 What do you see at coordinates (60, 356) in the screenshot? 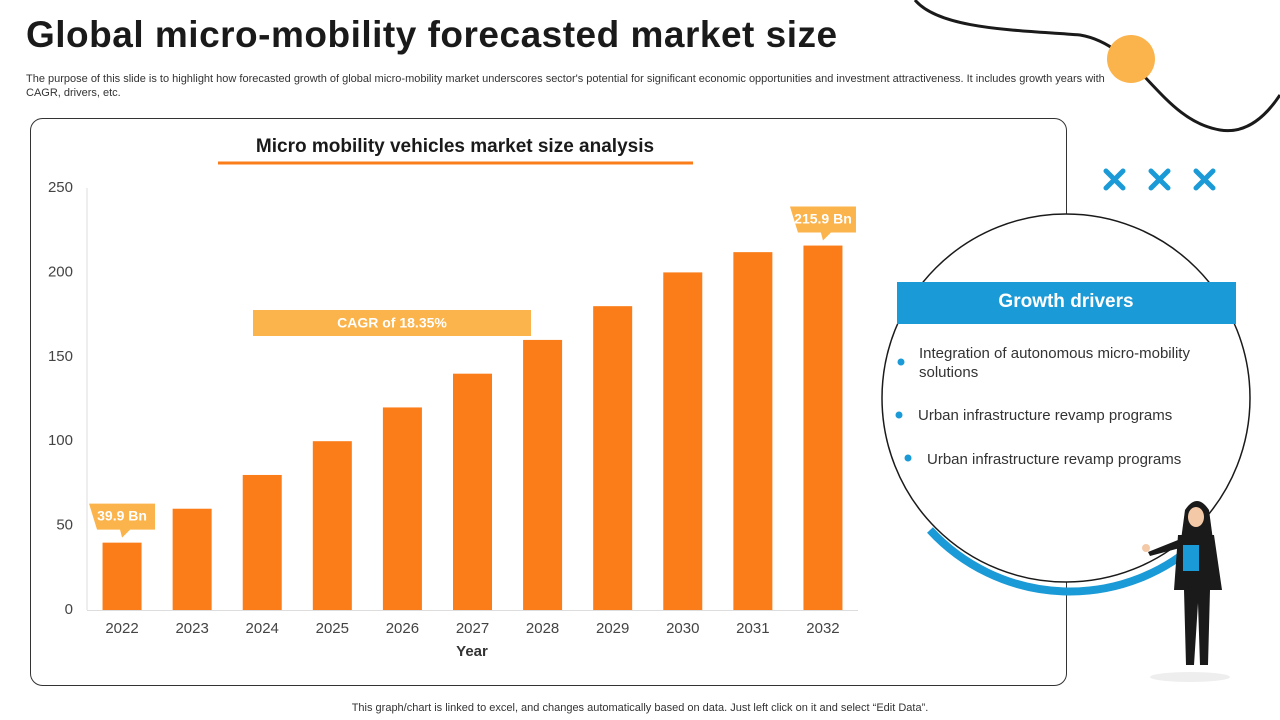
I see `y-tick-label: 150` at bounding box center [60, 356].